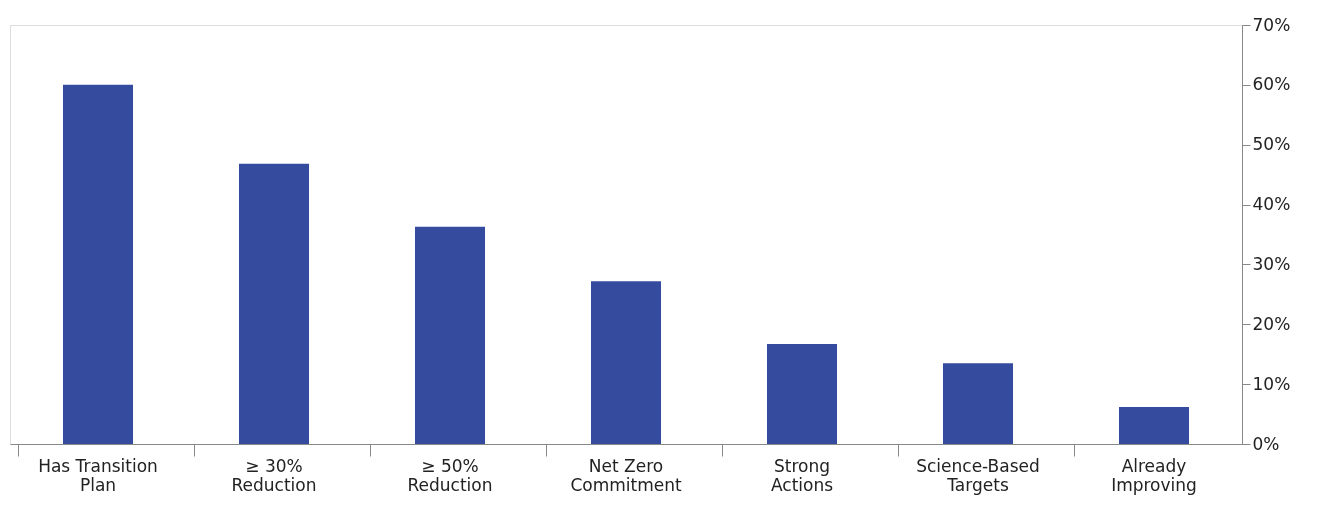  I want to click on x-tick-label: ≥ 30% Reduction, so click(274, 475).